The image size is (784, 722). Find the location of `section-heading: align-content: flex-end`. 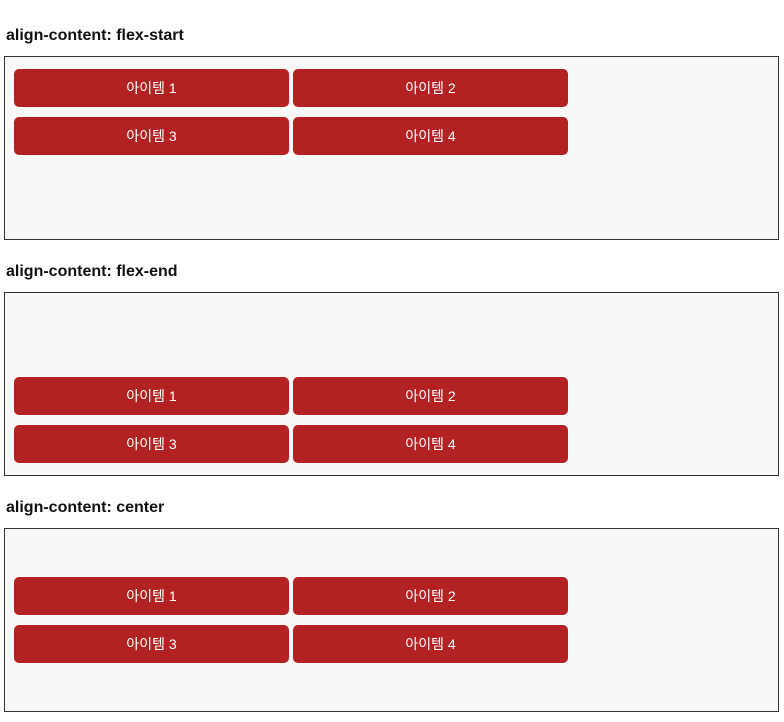

section-heading: align-content: flex-end is located at coordinates (92, 271).